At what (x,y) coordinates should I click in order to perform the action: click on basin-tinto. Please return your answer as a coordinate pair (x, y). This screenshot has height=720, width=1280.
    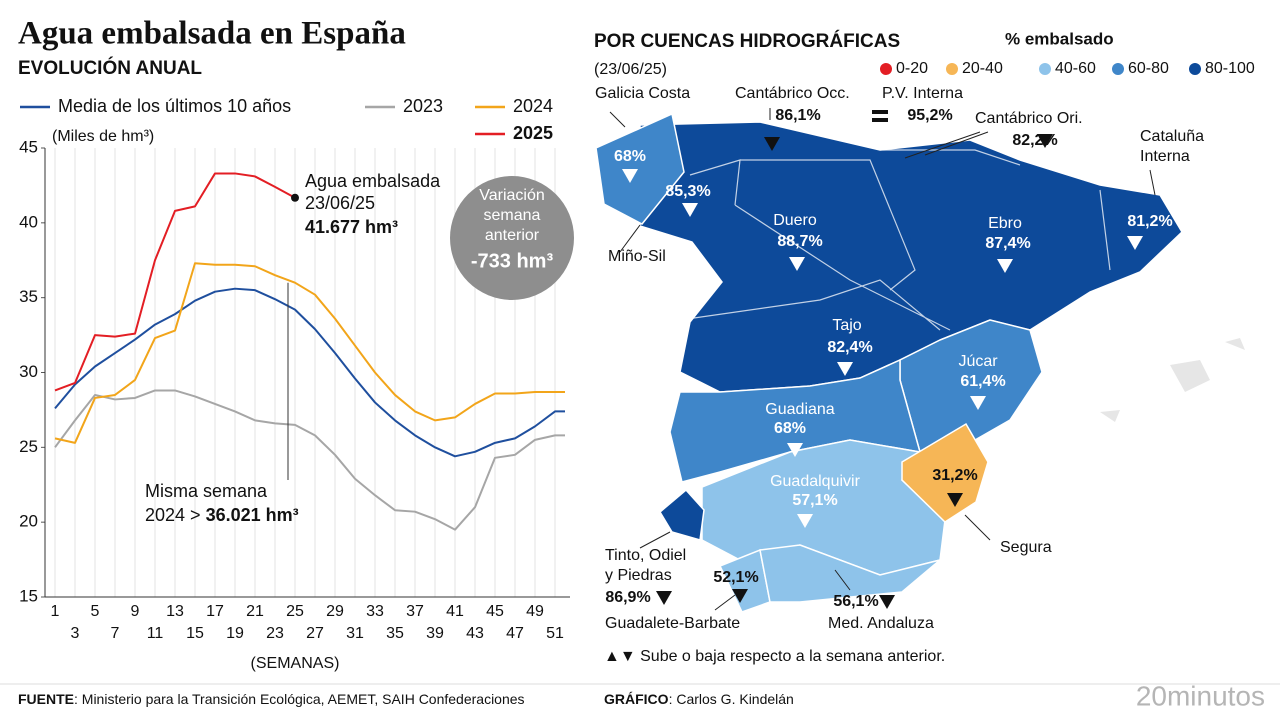
    Looking at the image, I should click on (682, 514).